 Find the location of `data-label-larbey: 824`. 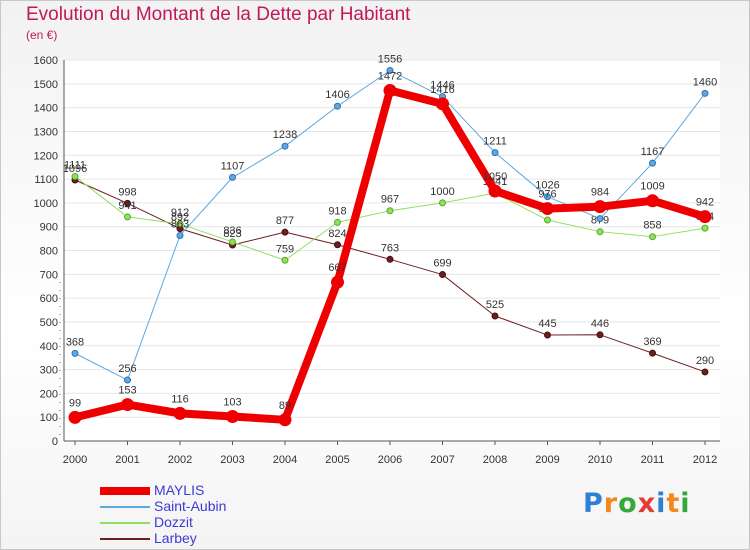

data-label-larbey: 824 is located at coordinates (337, 234).